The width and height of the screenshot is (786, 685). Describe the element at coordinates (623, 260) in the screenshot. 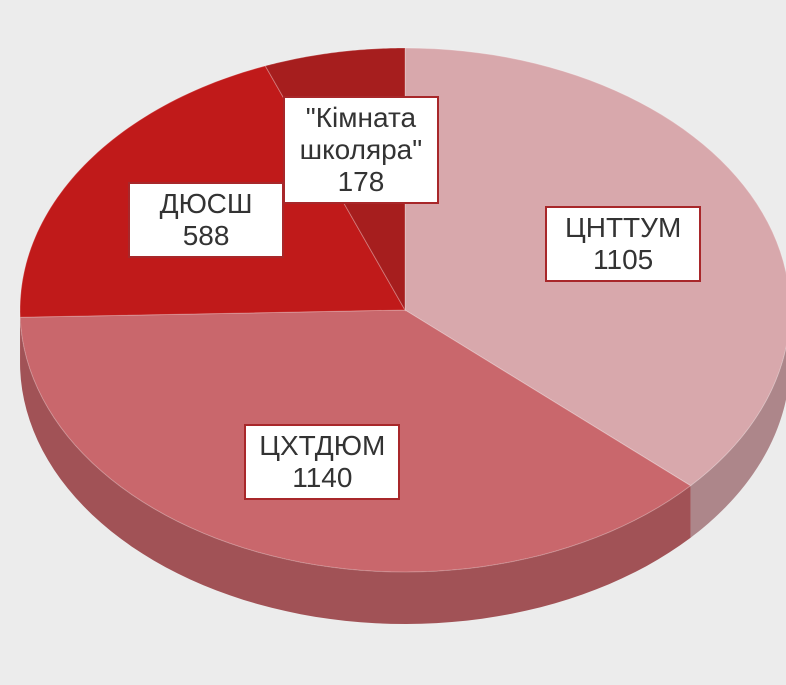

I see `value-label: 1105` at that location.